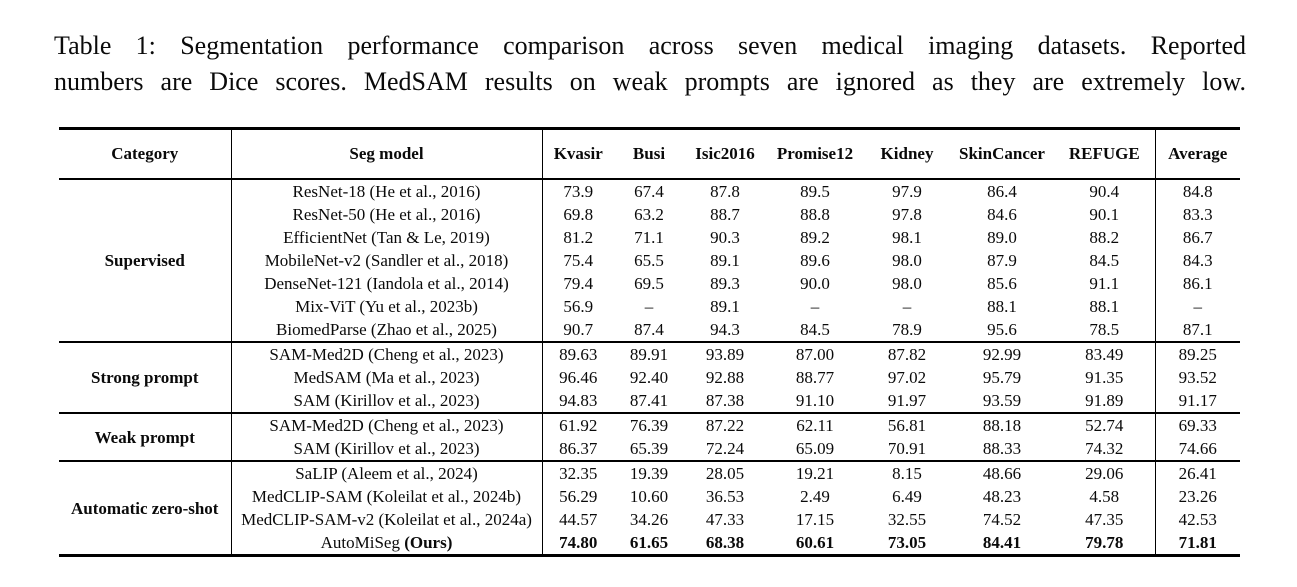 Image resolution: width=1297 pixels, height=587 pixels. Describe the element at coordinates (1002, 214) in the screenshot. I see `score-cell: 84.6` at that location.